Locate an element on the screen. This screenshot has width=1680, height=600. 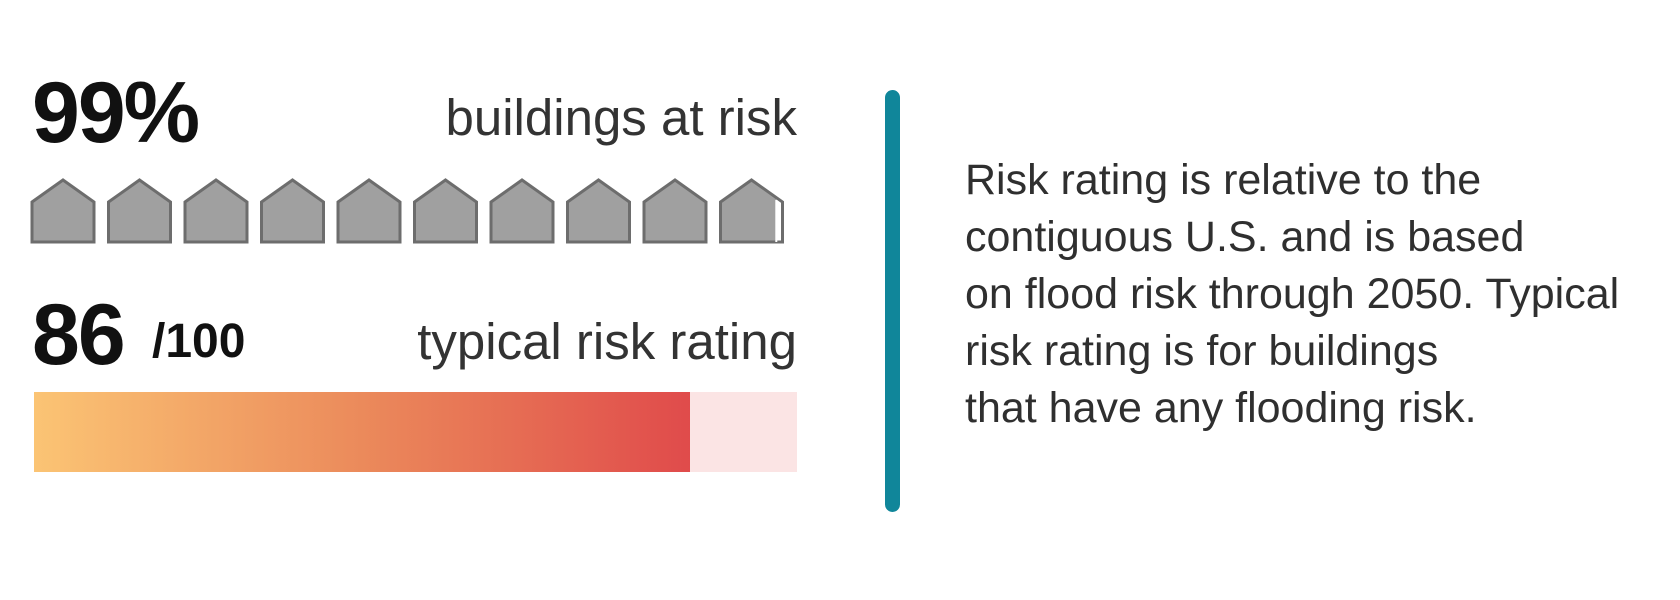
house-icon-row is located at coordinates (415, 211).